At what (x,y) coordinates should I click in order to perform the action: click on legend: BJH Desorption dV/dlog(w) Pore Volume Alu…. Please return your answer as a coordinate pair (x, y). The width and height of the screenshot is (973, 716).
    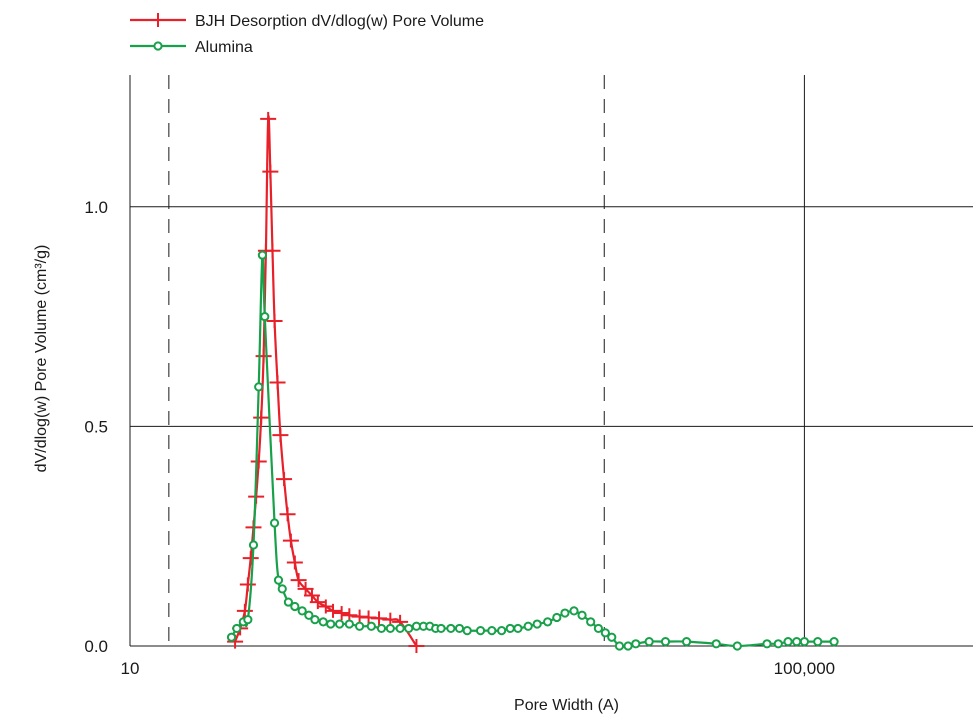
    Looking at the image, I should click on (307, 34).